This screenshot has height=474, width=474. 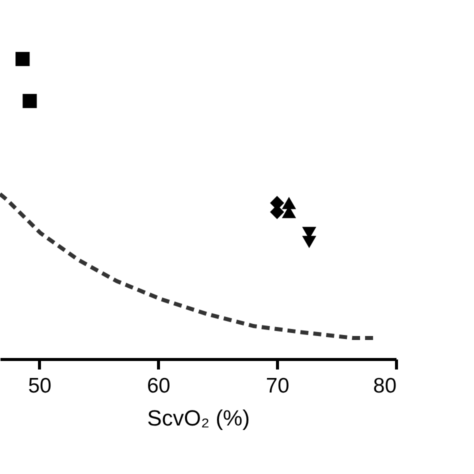 What do you see at coordinates (158, 386) in the screenshot?
I see `x-tick-label: 60` at bounding box center [158, 386].